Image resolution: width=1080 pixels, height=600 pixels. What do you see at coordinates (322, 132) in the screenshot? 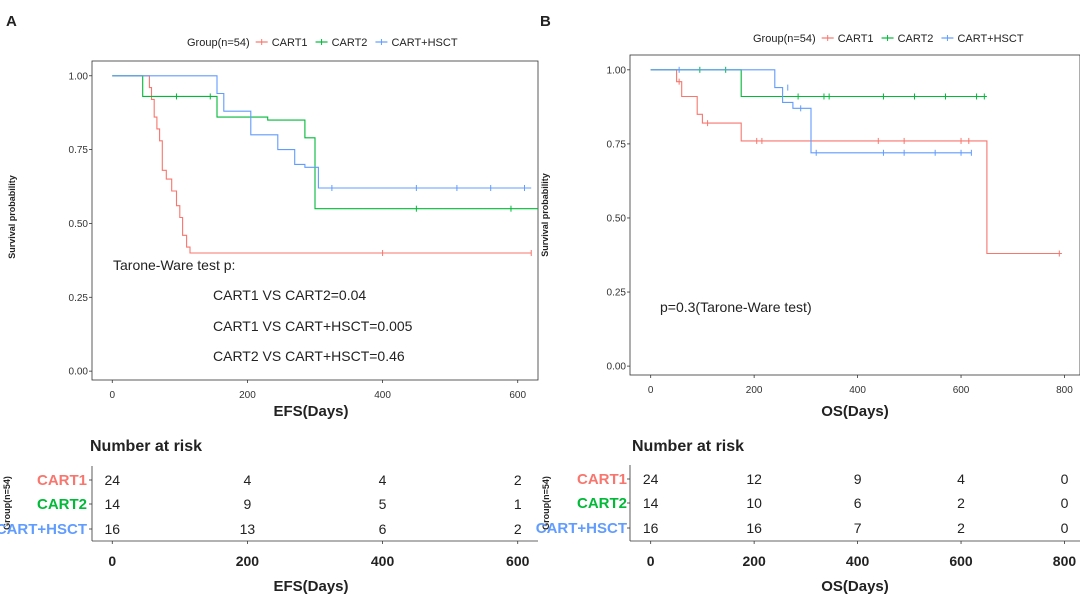
I see `survival-curve-cart-hsct` at bounding box center [322, 132].